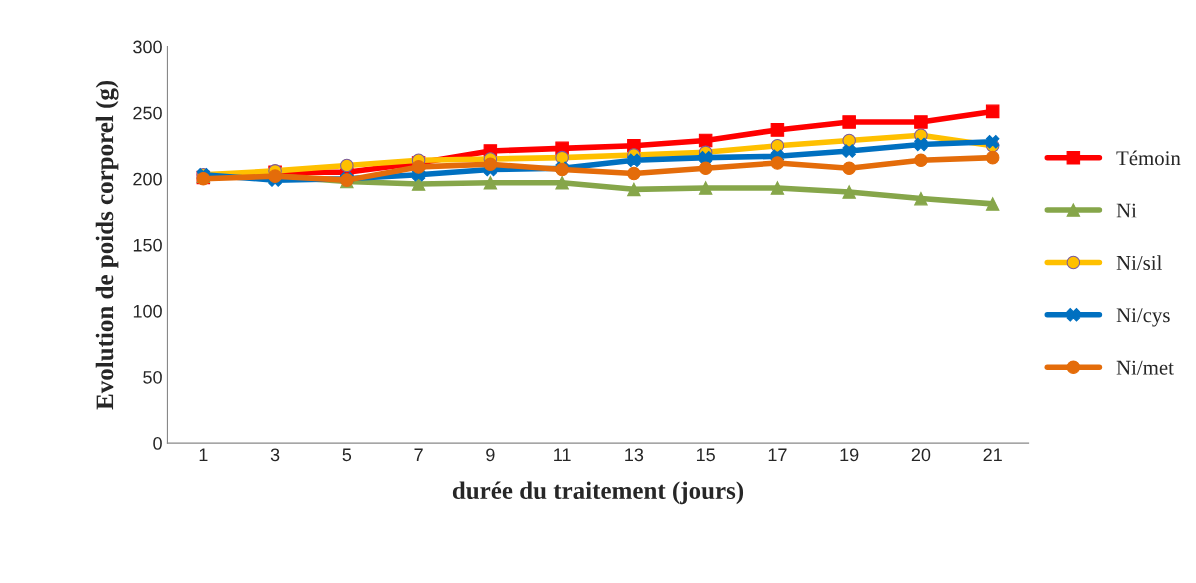  I want to click on y-tick-label: 0, so click(157, 443).